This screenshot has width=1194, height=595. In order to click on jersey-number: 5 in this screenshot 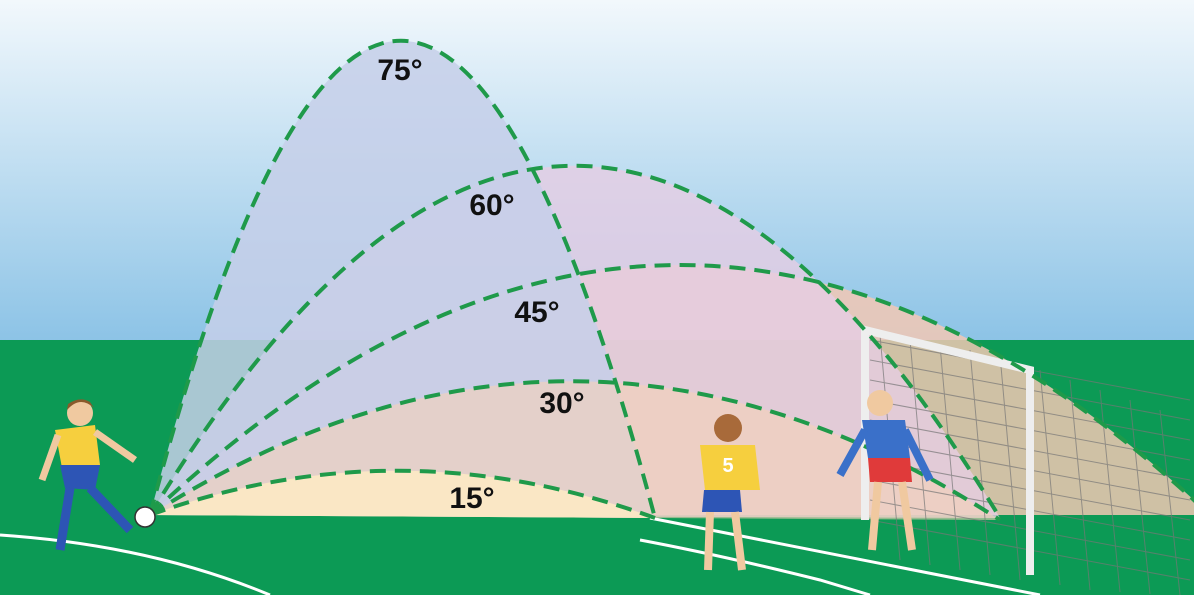, I will do `click(727, 466)`.